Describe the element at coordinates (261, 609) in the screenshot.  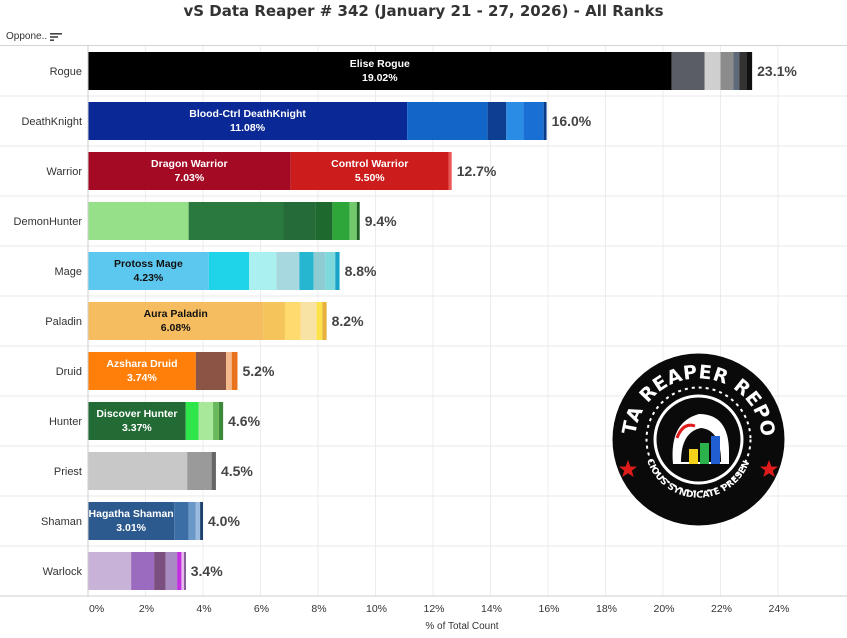
I see `x-tick-label: 6%` at that location.